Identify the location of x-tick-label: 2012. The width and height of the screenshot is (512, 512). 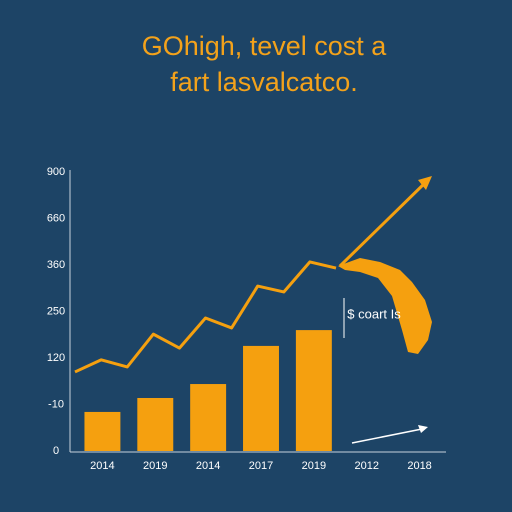
(366, 466).